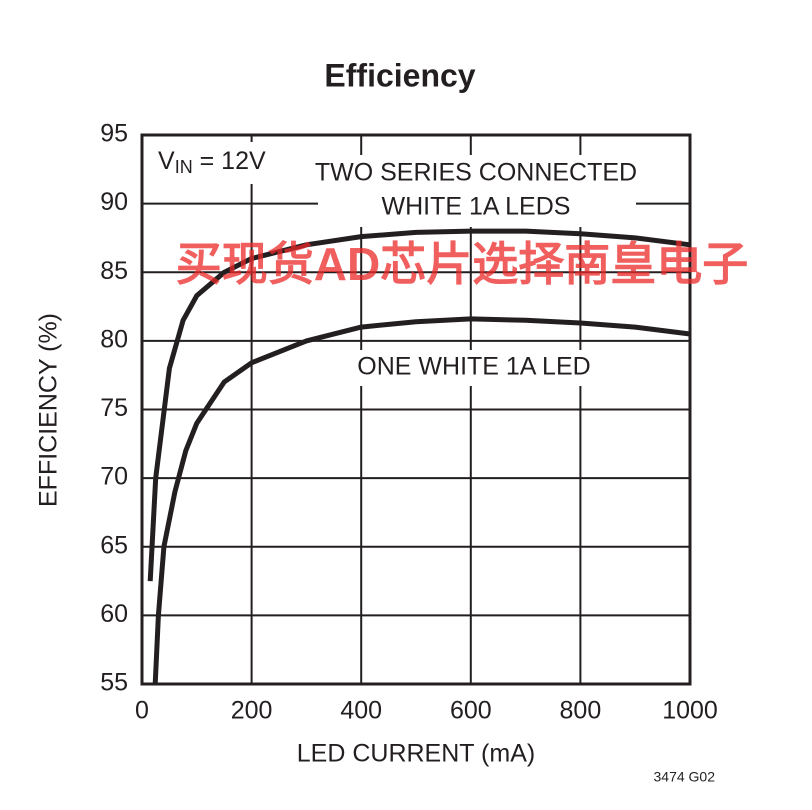 The height and width of the screenshot is (810, 812). Describe the element at coordinates (114, 202) in the screenshot. I see `y-tick-label: 90` at that location.